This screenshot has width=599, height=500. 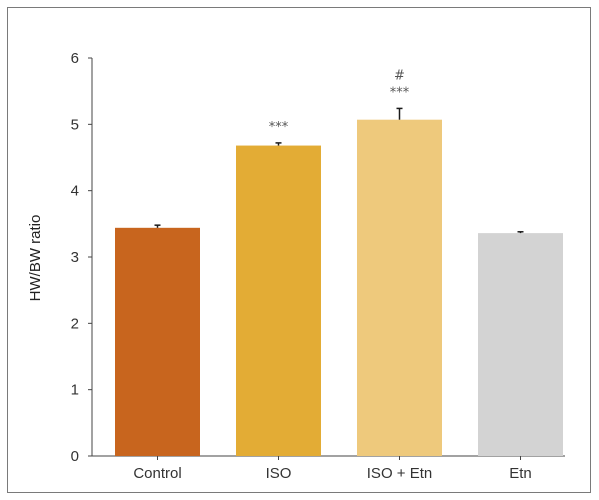 I want to click on y-tick-label: 3, so click(x=75, y=257).